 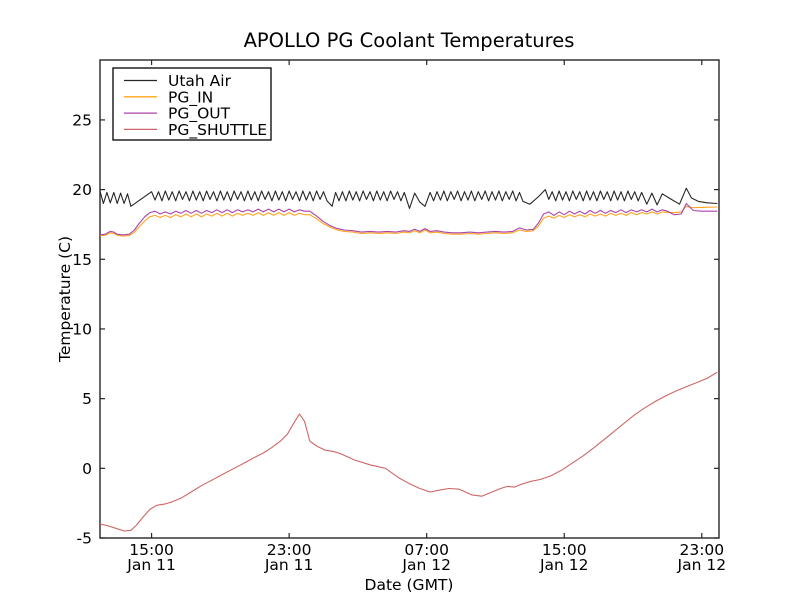 What do you see at coordinates (84, 539) in the screenshot?
I see `y-tick-label: -5` at bounding box center [84, 539].